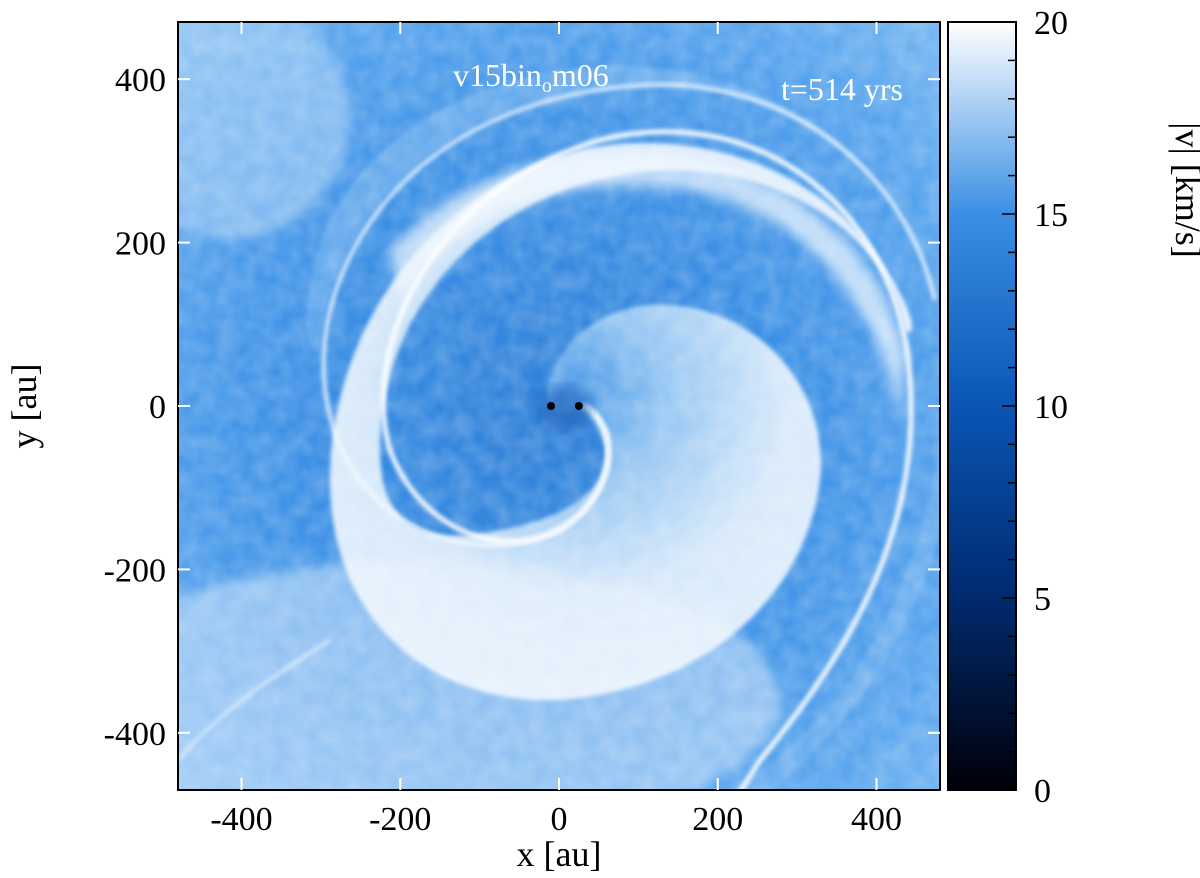  Describe the element at coordinates (876, 819) in the screenshot. I see `x-tick-label: 400` at that location.